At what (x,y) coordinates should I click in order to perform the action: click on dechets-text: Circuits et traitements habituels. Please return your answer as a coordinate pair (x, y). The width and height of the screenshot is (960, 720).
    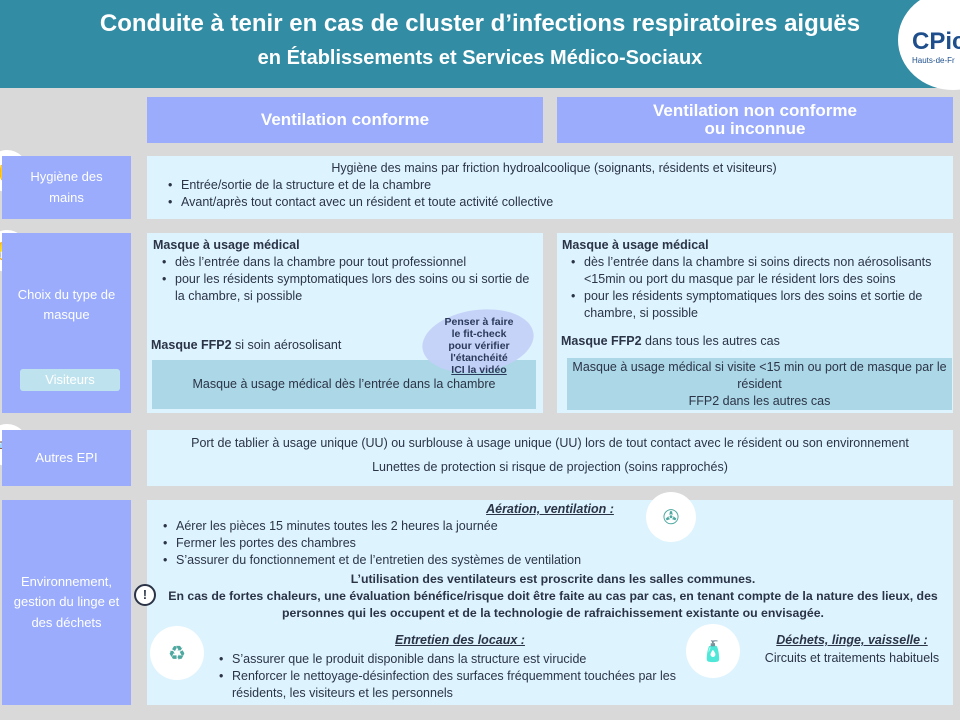
    Looking at the image, I should click on (852, 658).